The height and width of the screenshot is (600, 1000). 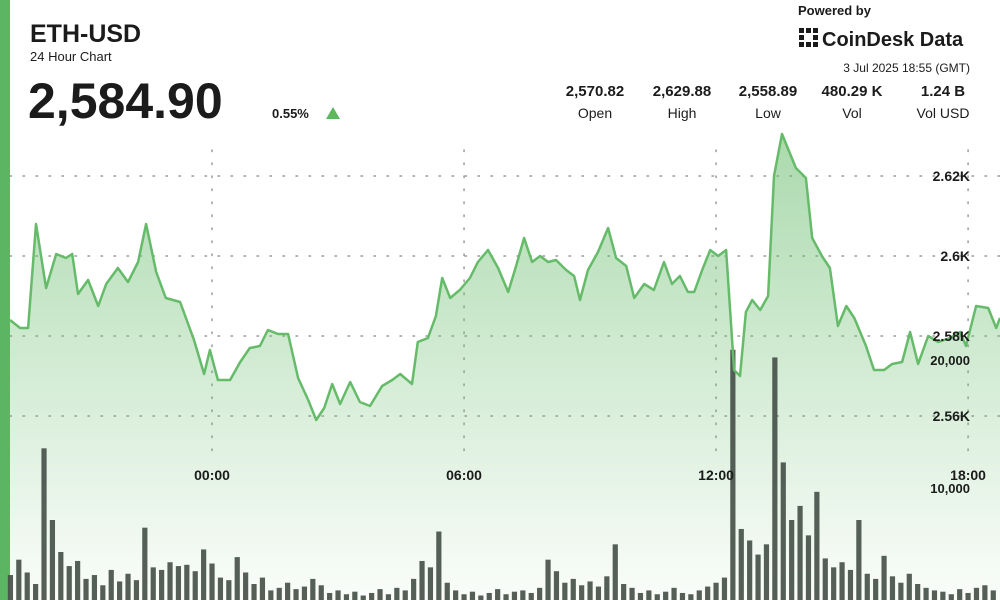 I want to click on stat-label: Vol, so click(x=851, y=113).